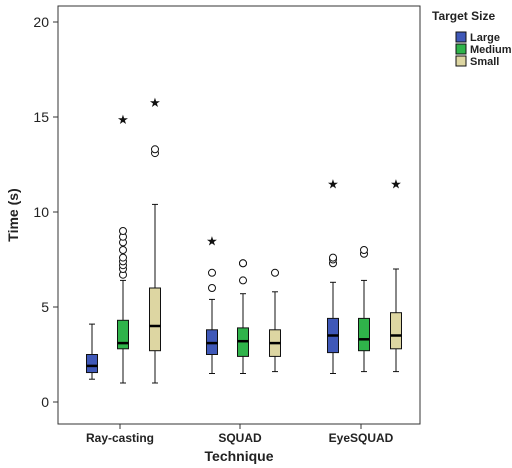  What do you see at coordinates (41, 22) in the screenshot?
I see `y-tick-label: 20` at bounding box center [41, 22].